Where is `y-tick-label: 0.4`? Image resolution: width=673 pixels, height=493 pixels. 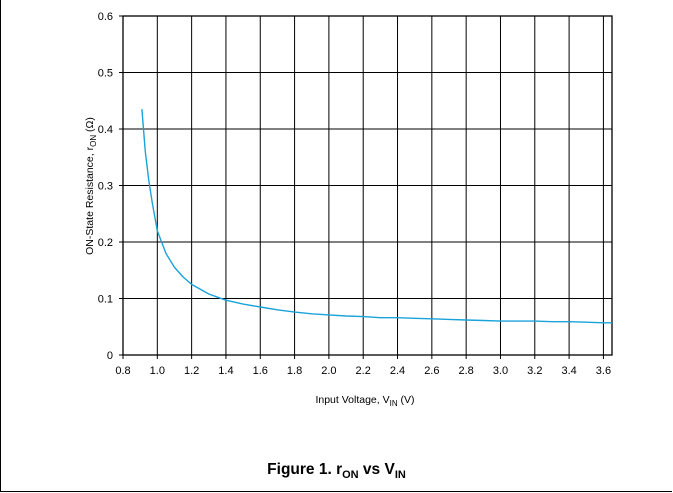 y-tick-label: 0.4 is located at coordinates (105, 130).